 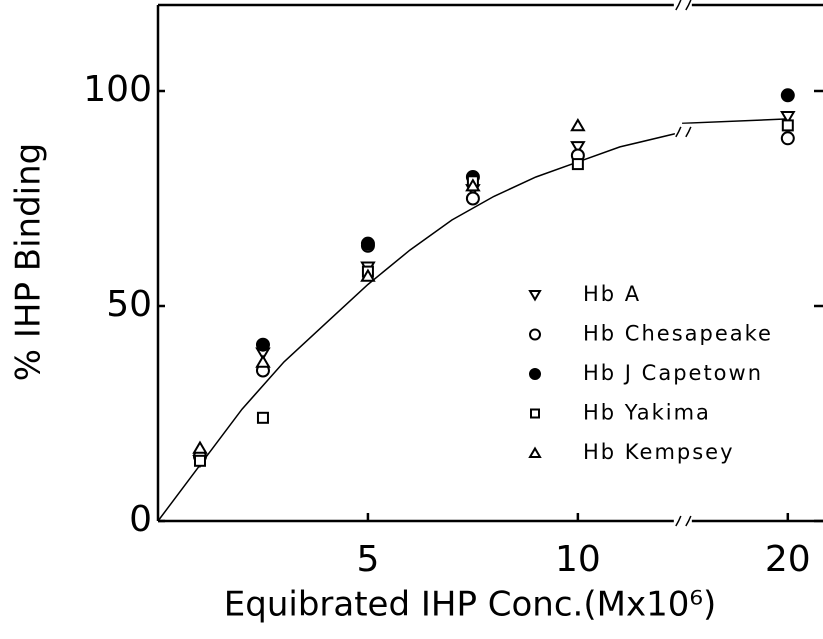 I want to click on legend-label: Hb Yakima, so click(x=647, y=413).